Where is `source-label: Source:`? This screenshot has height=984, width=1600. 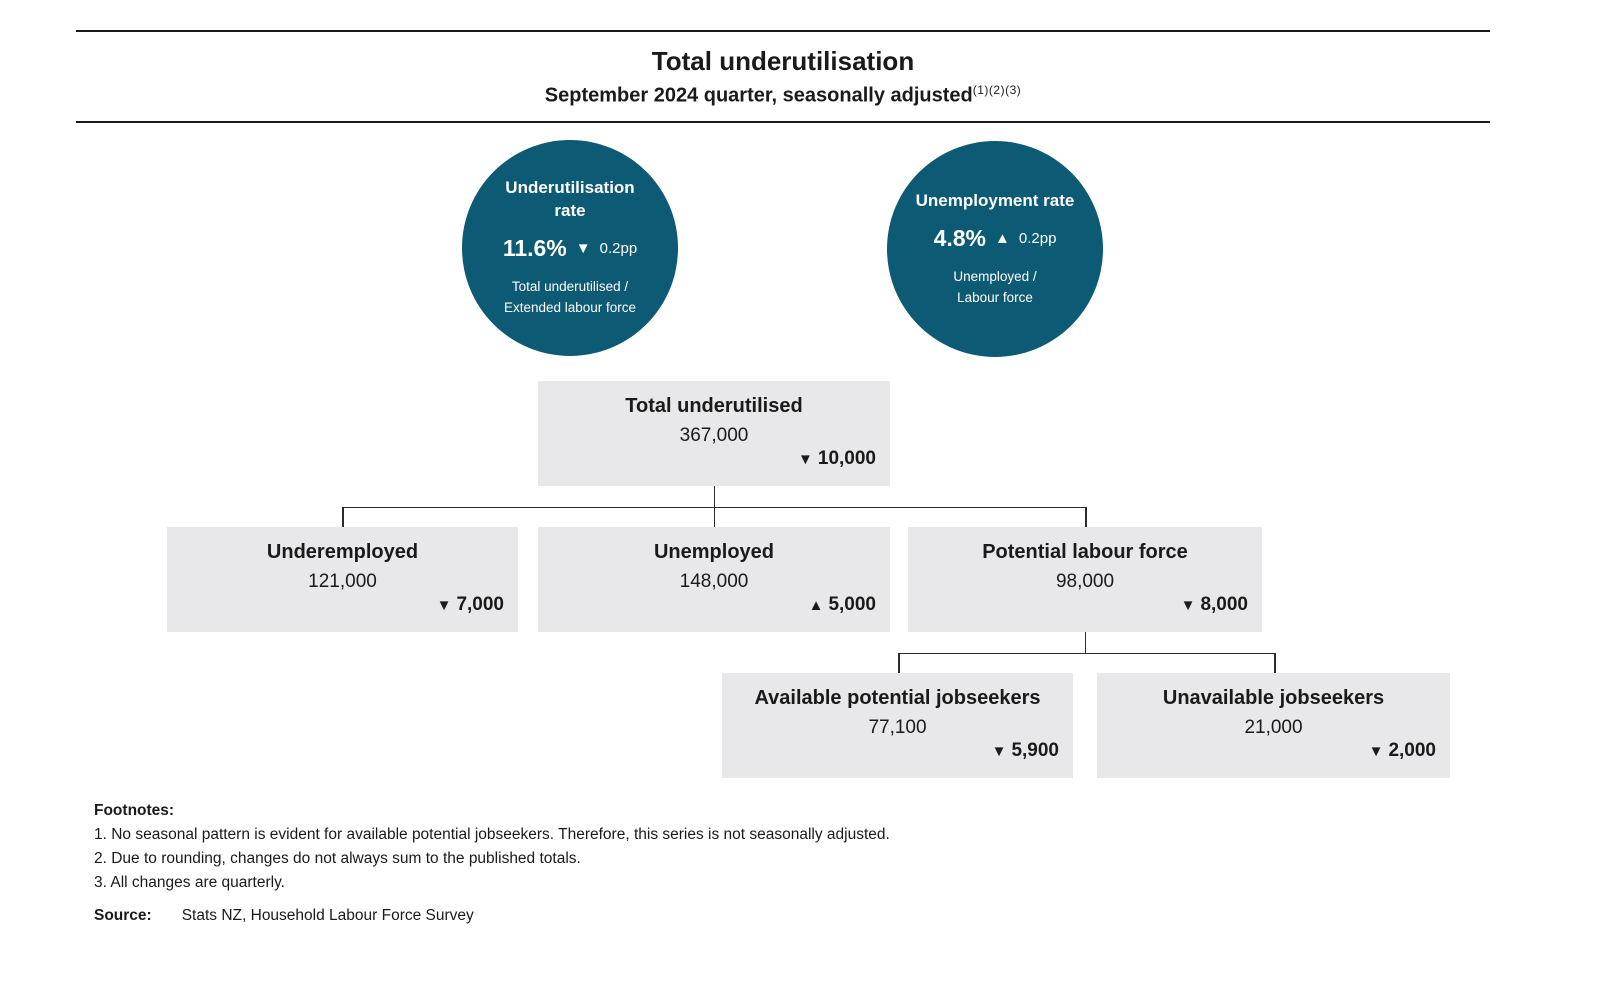 source-label: Source: is located at coordinates (123, 915).